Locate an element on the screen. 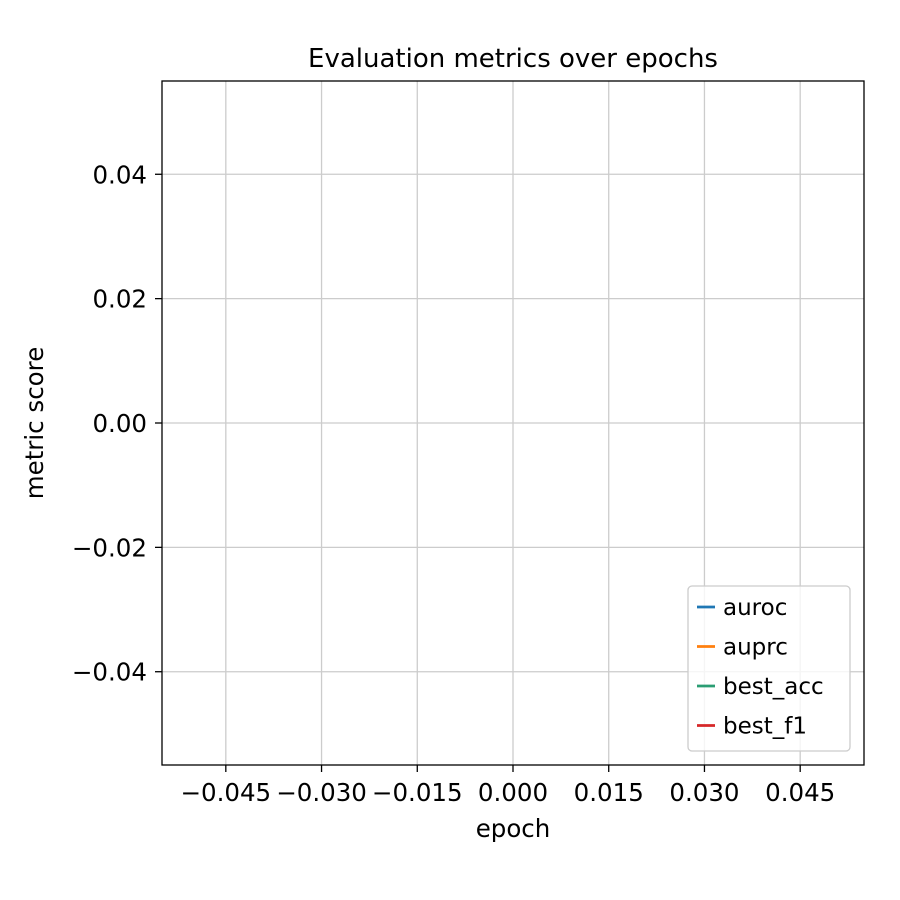 This screenshot has height=900, width=900. x-axis-ticks: −0.045 −0.030 −0.015 0.000 0.015 0.030 0.045 is located at coordinates (507, 786).